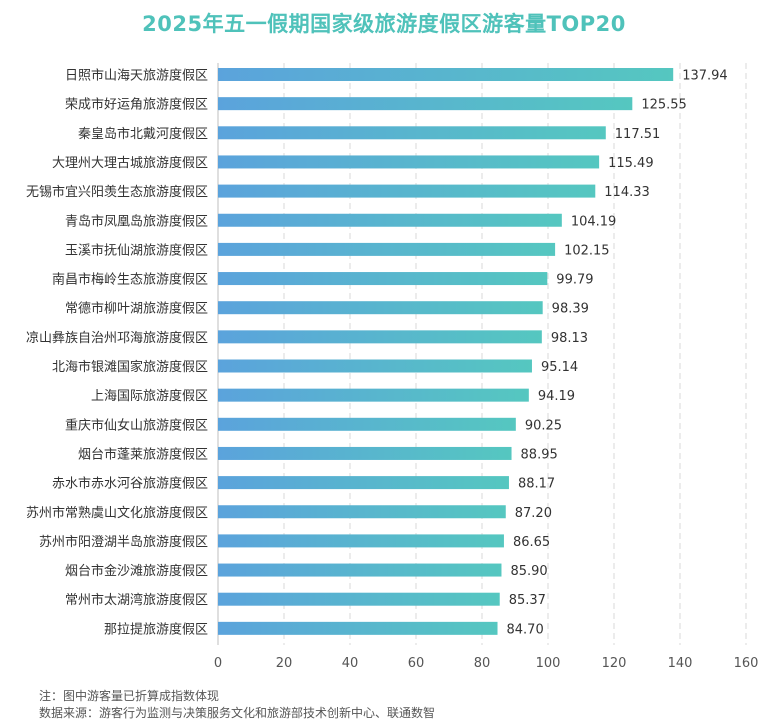 This screenshot has width=768, height=727. I want to click on data-label: 99.79, so click(574, 280).